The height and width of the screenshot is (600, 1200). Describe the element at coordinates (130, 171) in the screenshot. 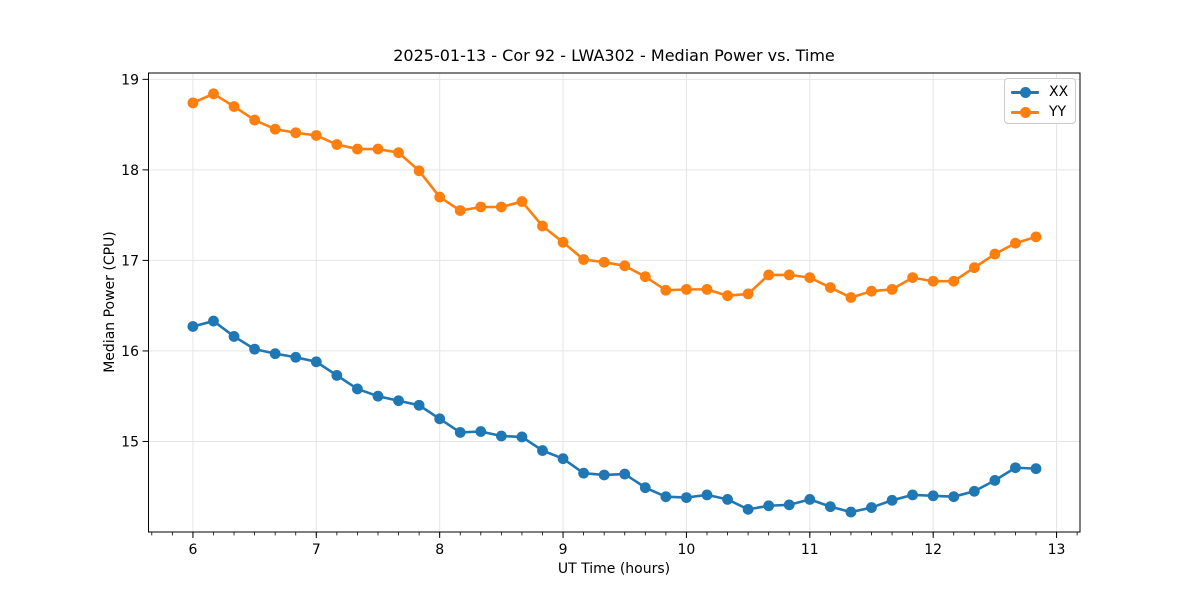

I see `y-tick-label: 18` at that location.